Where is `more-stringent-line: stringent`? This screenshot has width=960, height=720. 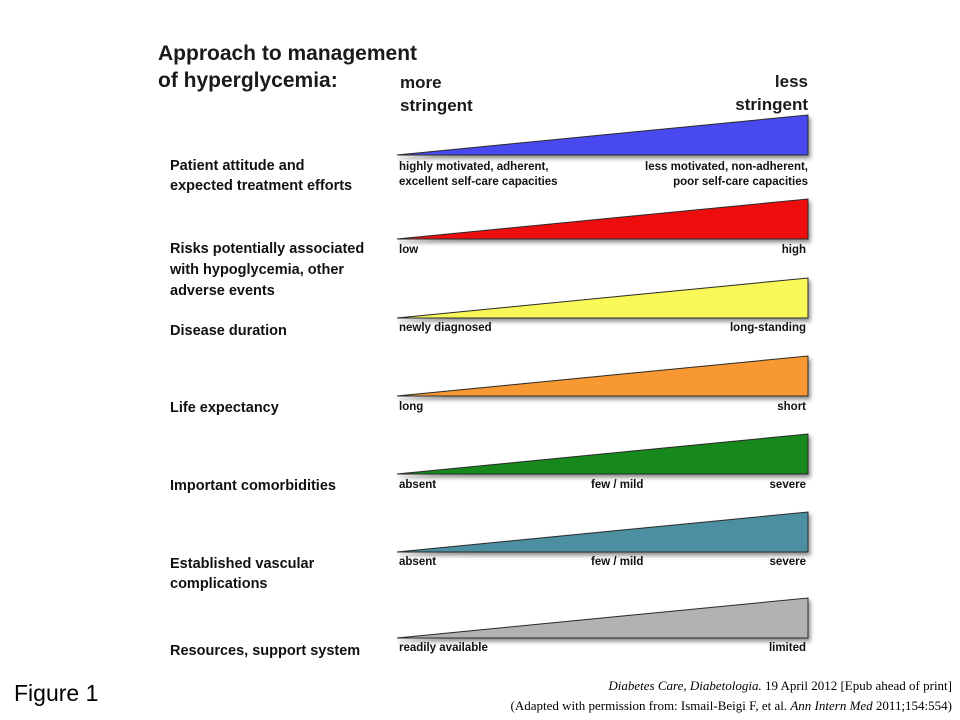
more-stringent-line: stringent is located at coordinates (436, 105).